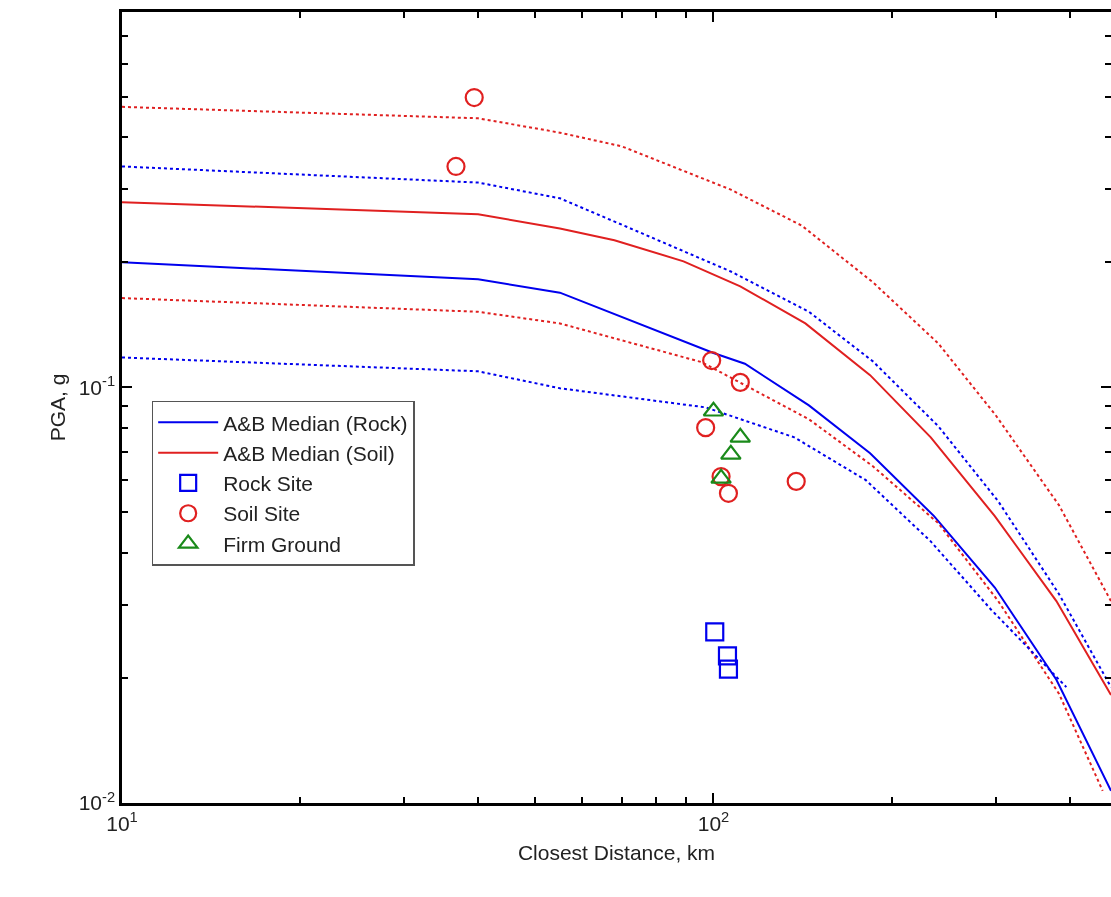 The width and height of the screenshot is (1111, 897). What do you see at coordinates (262, 514) in the screenshot?
I see `legend-label: Soil Site` at bounding box center [262, 514].